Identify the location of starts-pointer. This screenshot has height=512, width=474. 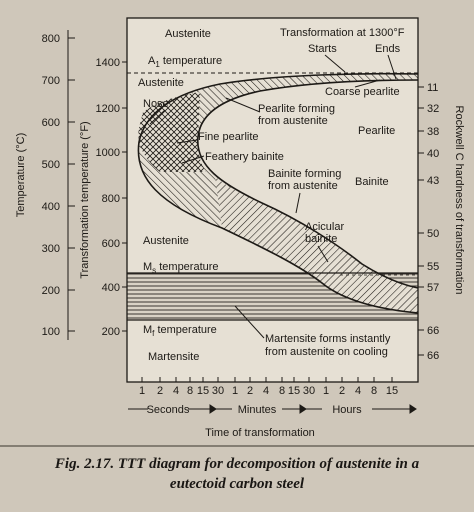
(335, 63).